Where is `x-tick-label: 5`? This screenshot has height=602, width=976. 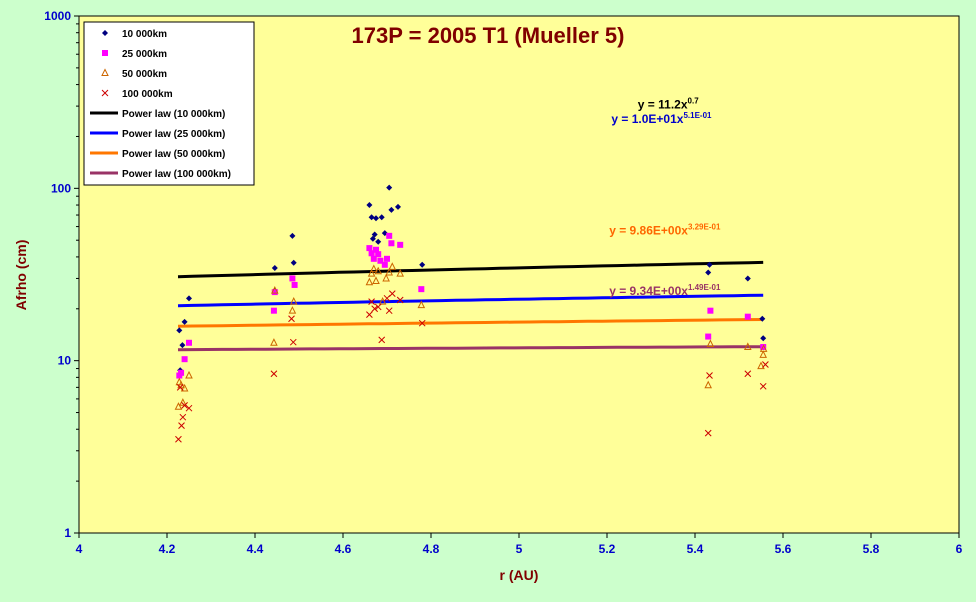 x-tick-label: 5 is located at coordinates (519, 549).